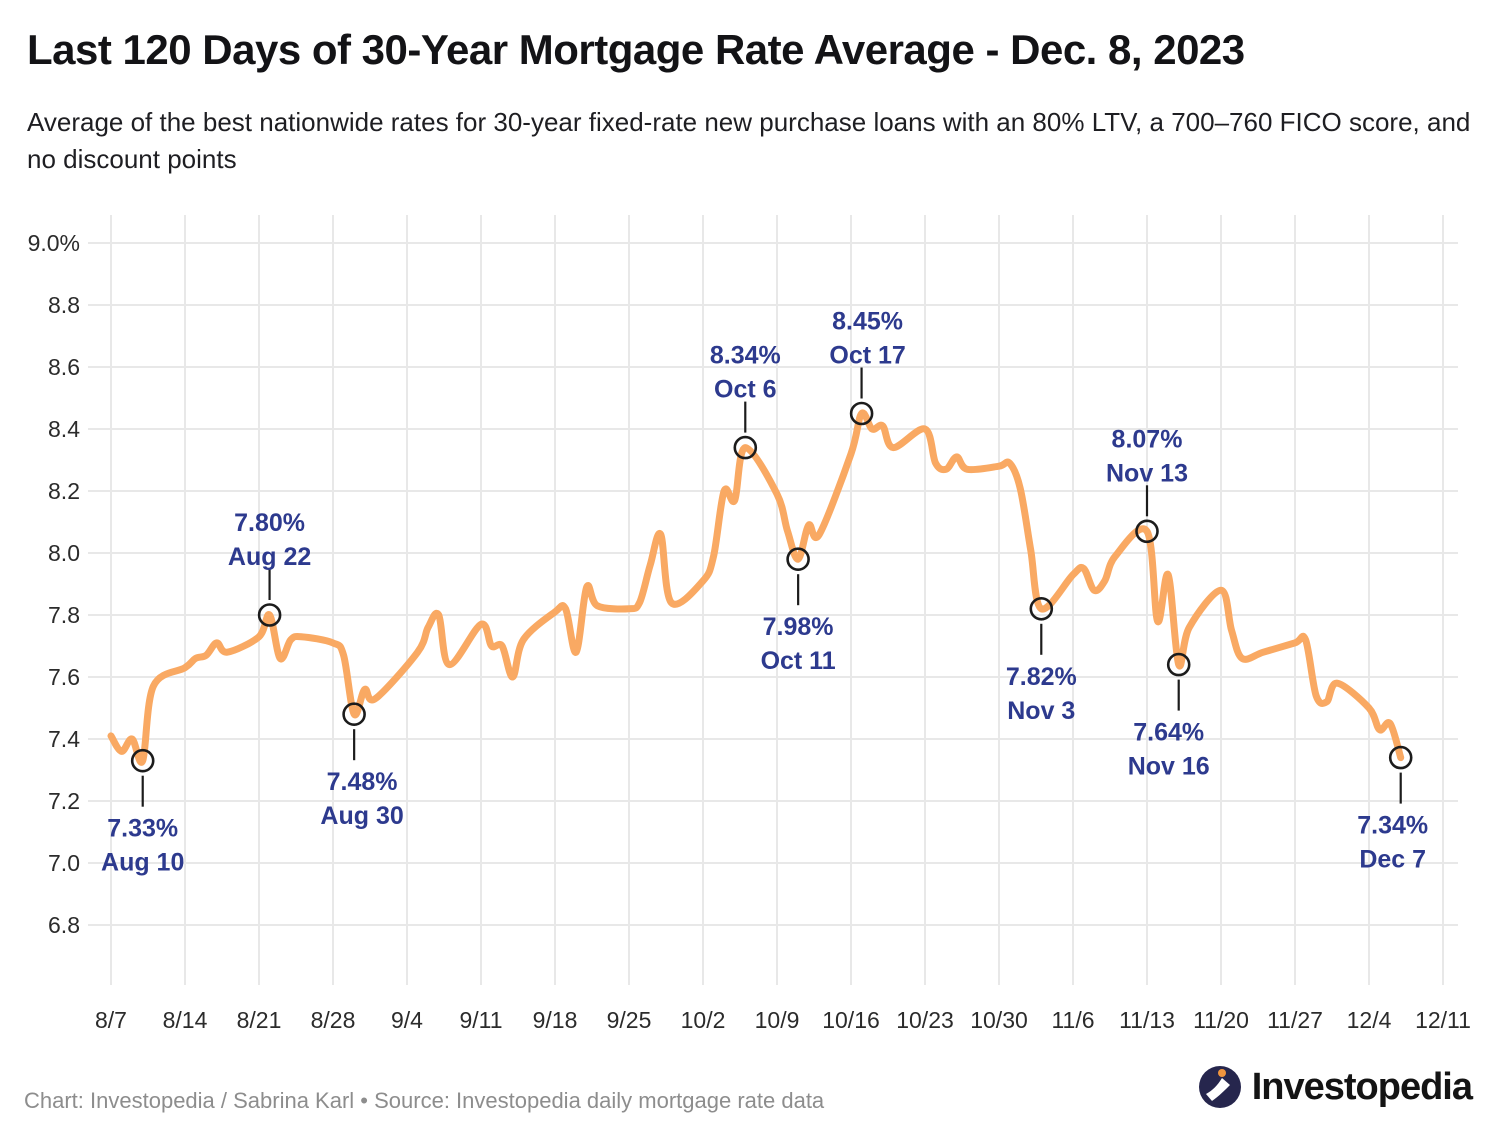 The height and width of the screenshot is (1147, 1500). Describe the element at coordinates (64, 553) in the screenshot. I see `y-axis-tick-label: 8.0` at that location.